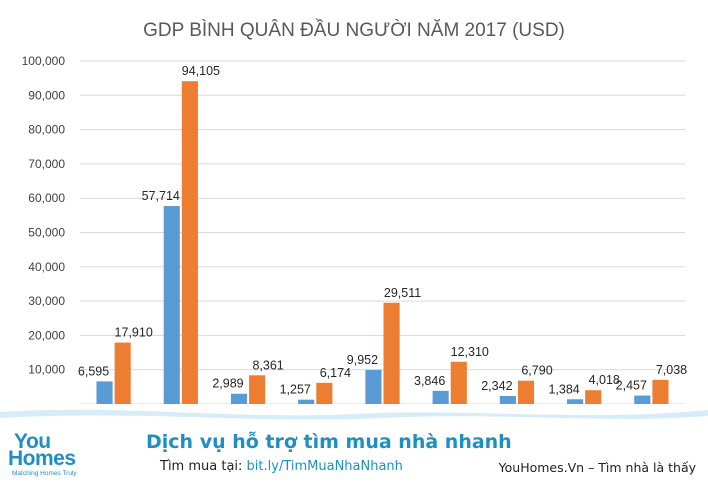 Image resolution: width=708 pixels, height=483 pixels. I want to click on banner-headline: Dịch vụ hỗ trợ tìm mua nhà nhanh, so click(329, 442).